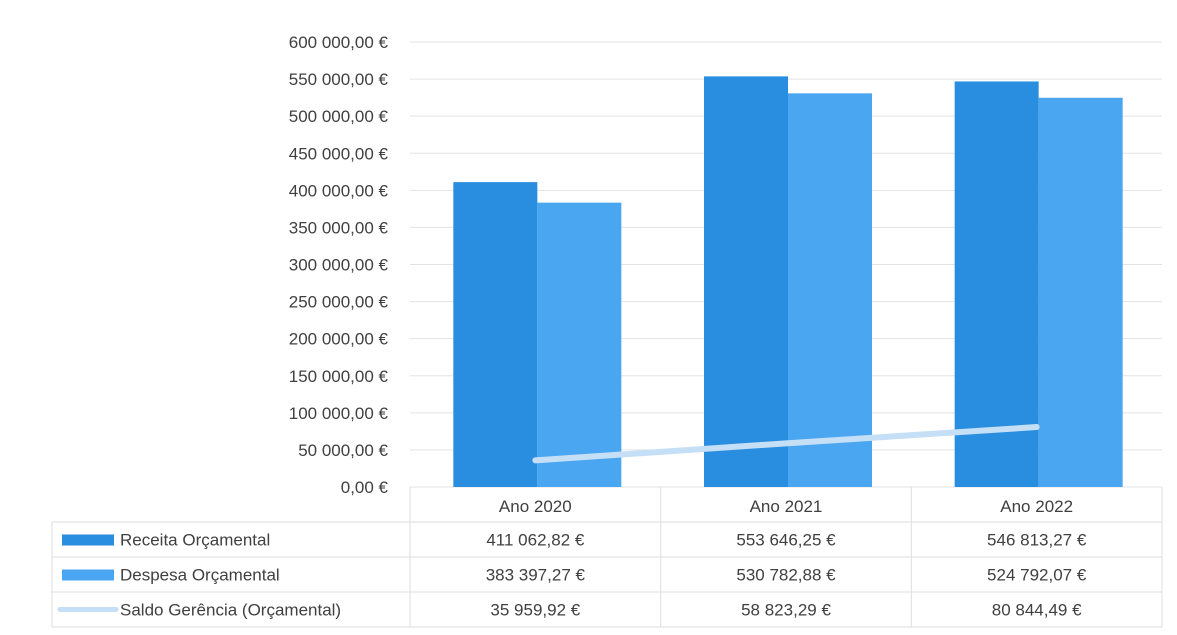 This screenshot has height=635, width=1177. I want to click on y-tick-label: 100 000,00 €, so click(339, 413).